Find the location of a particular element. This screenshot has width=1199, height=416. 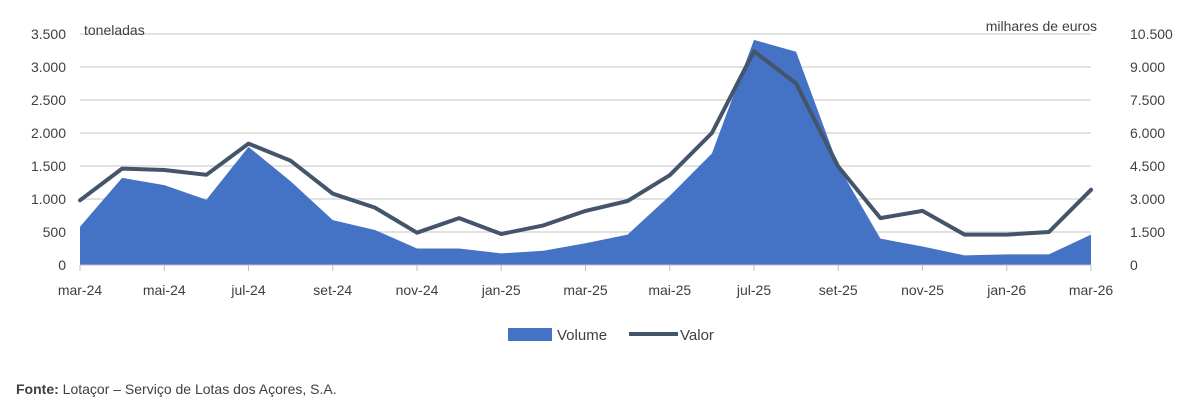

legend-volume-swatch is located at coordinates (530, 334).